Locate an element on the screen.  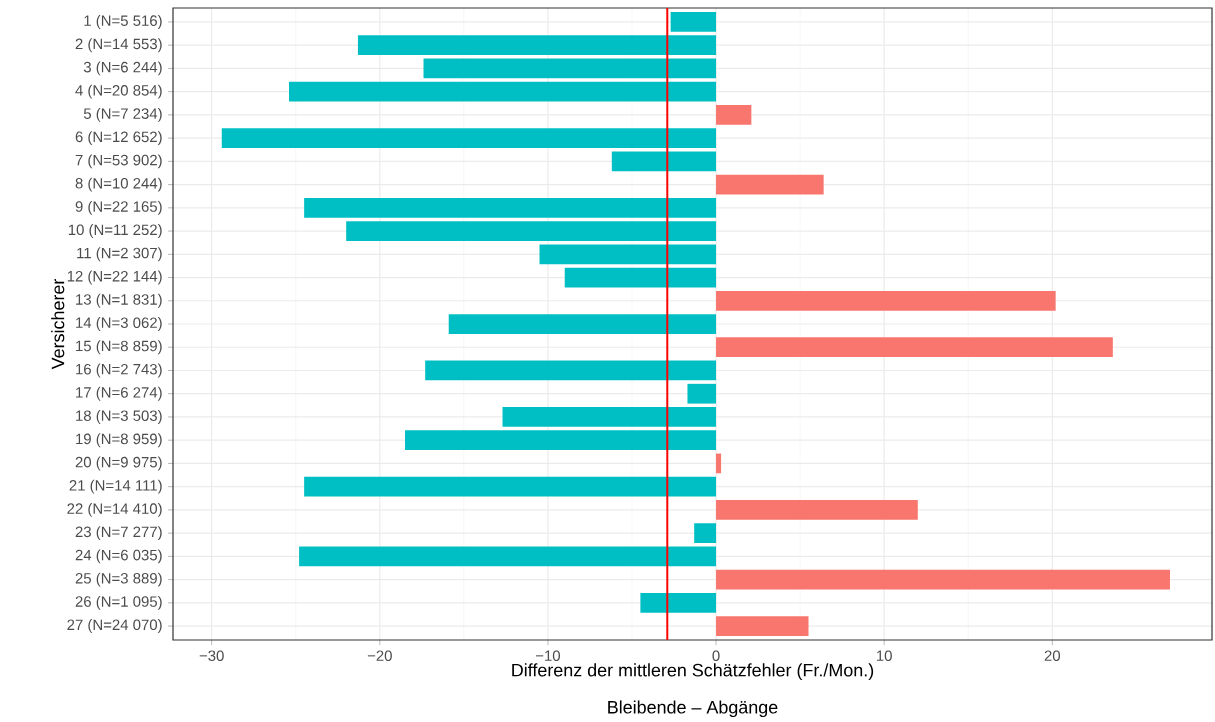
y-axis-title: Versicherer is located at coordinates (58, 324).